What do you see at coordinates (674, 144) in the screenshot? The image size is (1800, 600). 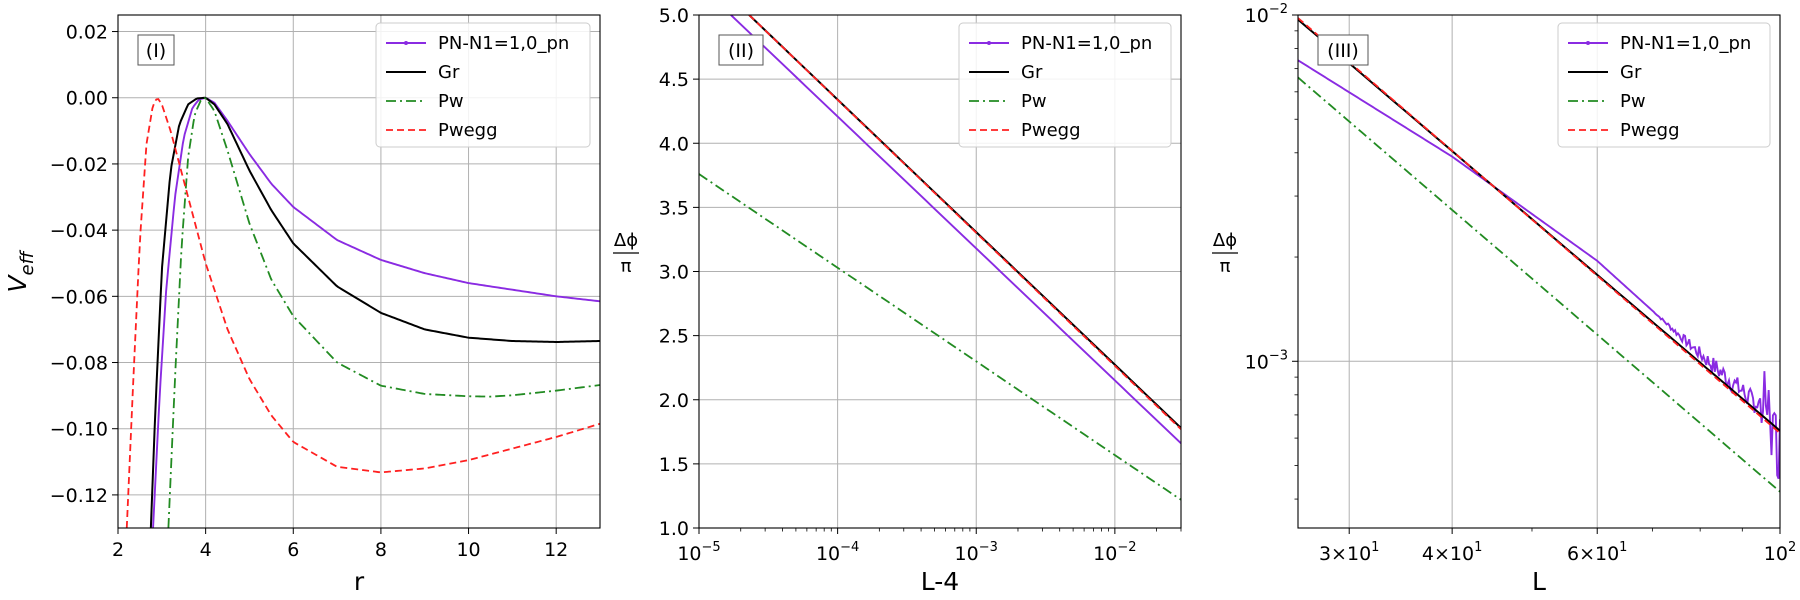 I see `y-tick-label: 4.0` at bounding box center [674, 144].